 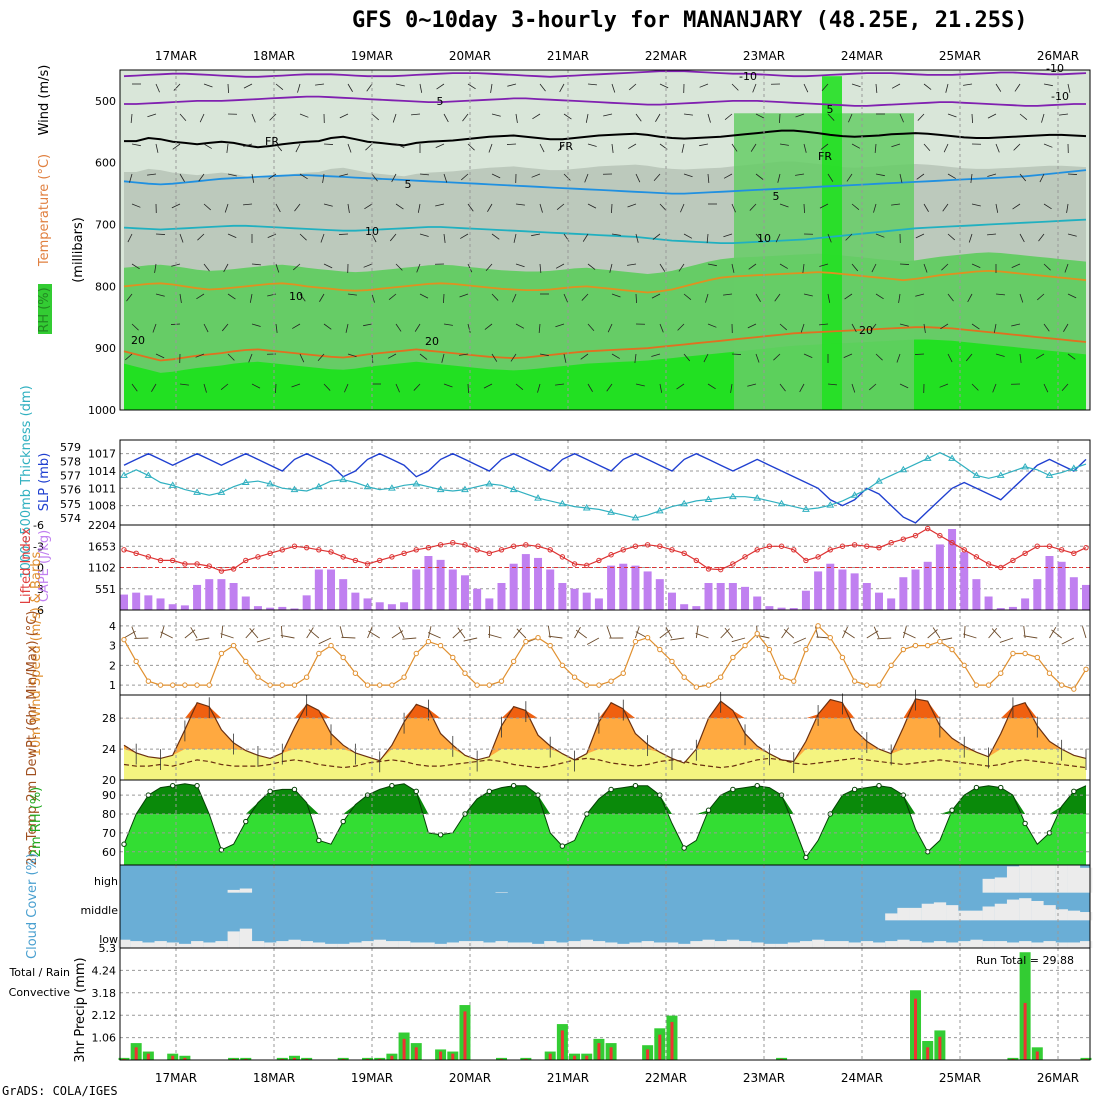 What do you see at coordinates (862, 56) in the screenshot?
I see `date-label-top: 24MAR` at bounding box center [862, 56].